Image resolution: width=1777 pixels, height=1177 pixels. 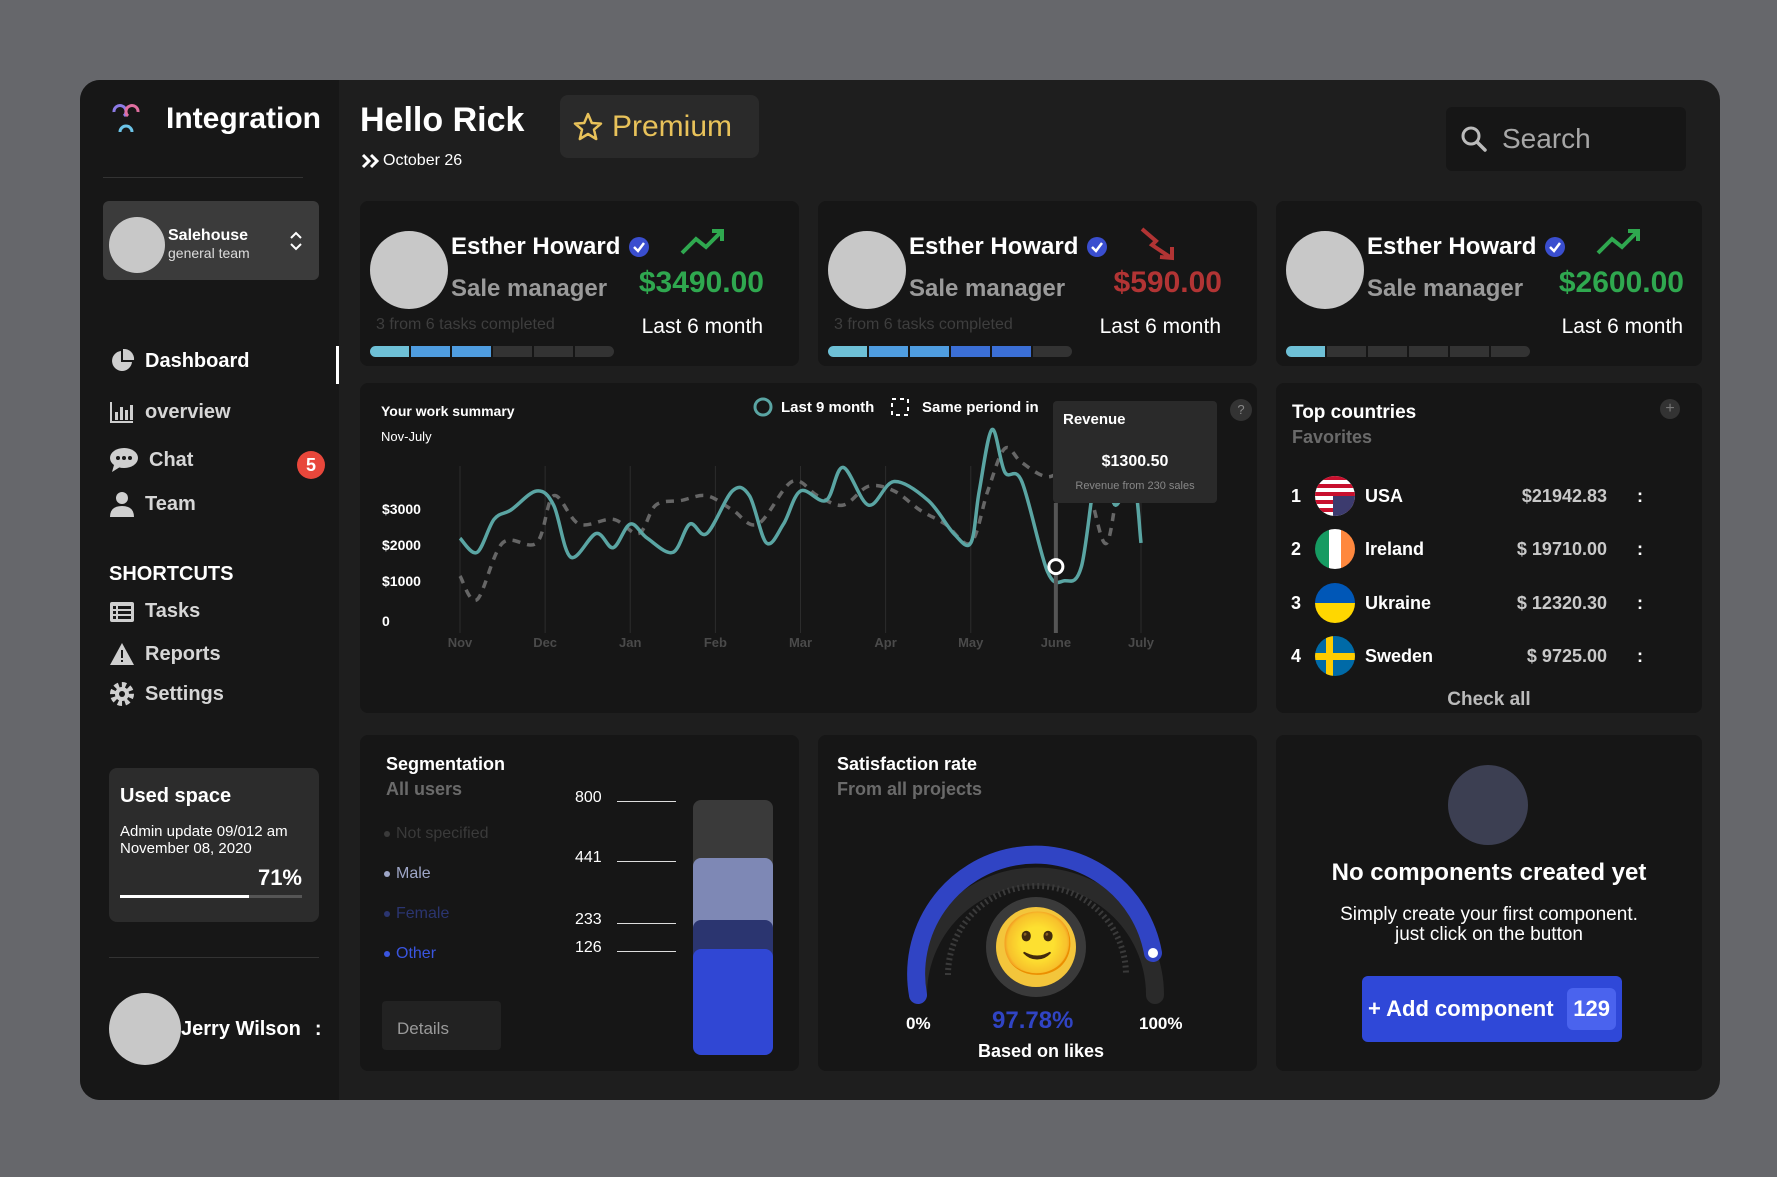 I want to click on y-tick-label: $3000, so click(x=401, y=509).